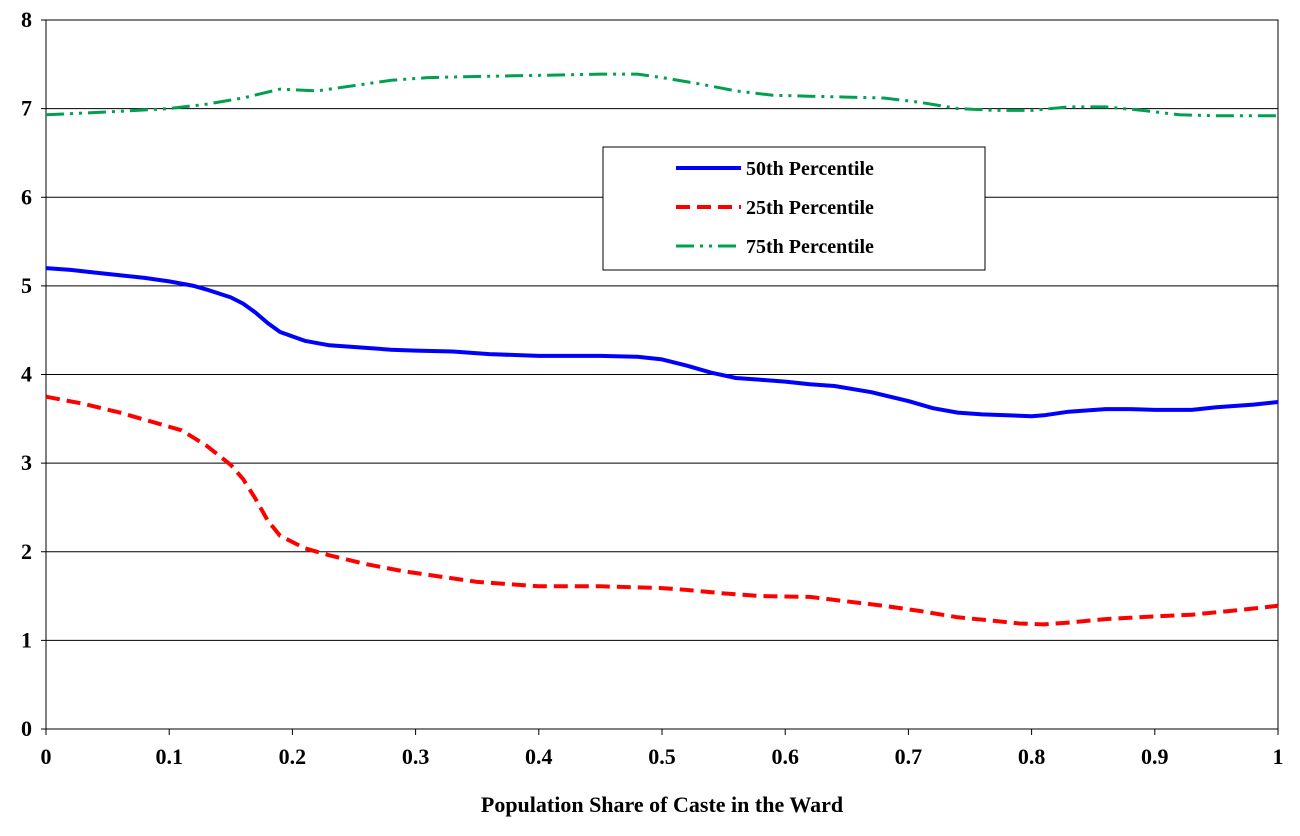  What do you see at coordinates (662, 756) in the screenshot?
I see `x-tick-label: 0.5` at bounding box center [662, 756].